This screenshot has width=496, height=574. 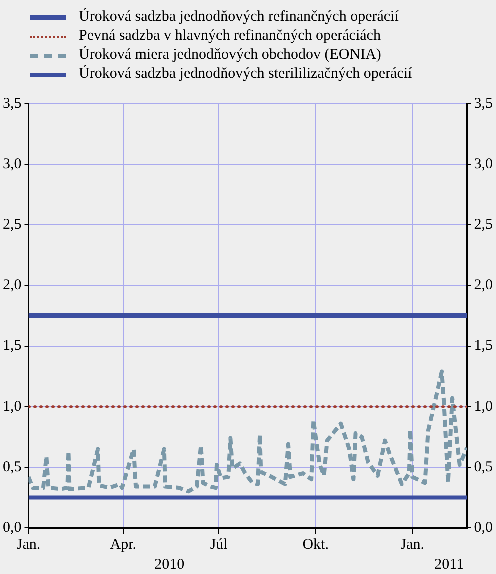 What do you see at coordinates (483, 164) in the screenshot?
I see `y2-tick-label: 3,0` at bounding box center [483, 164].